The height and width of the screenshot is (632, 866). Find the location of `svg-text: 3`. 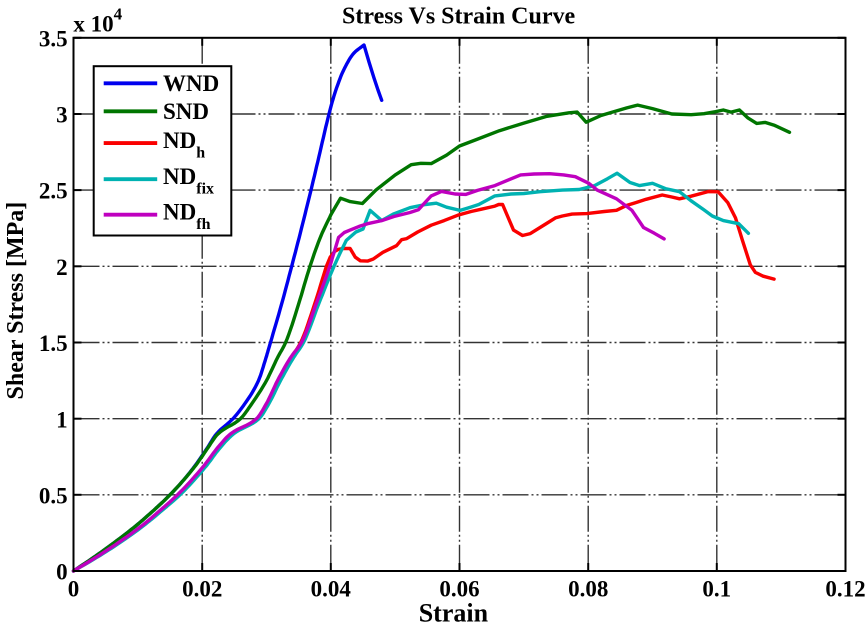

svg-text: 3 is located at coordinates (62, 115).